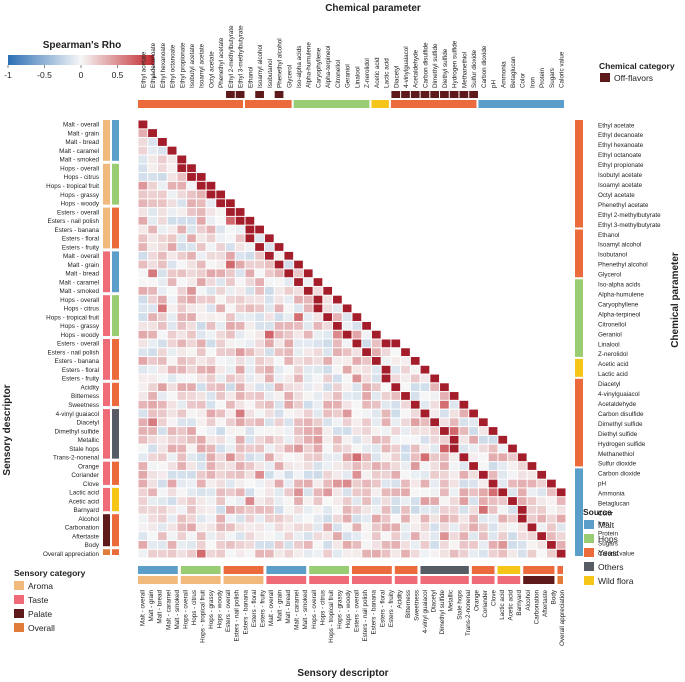 Image resolution: width=685 pixels, height=682 pixels. What do you see at coordinates (521, 104) in the screenshot?
I see `top-source-bar` at bounding box center [521, 104].